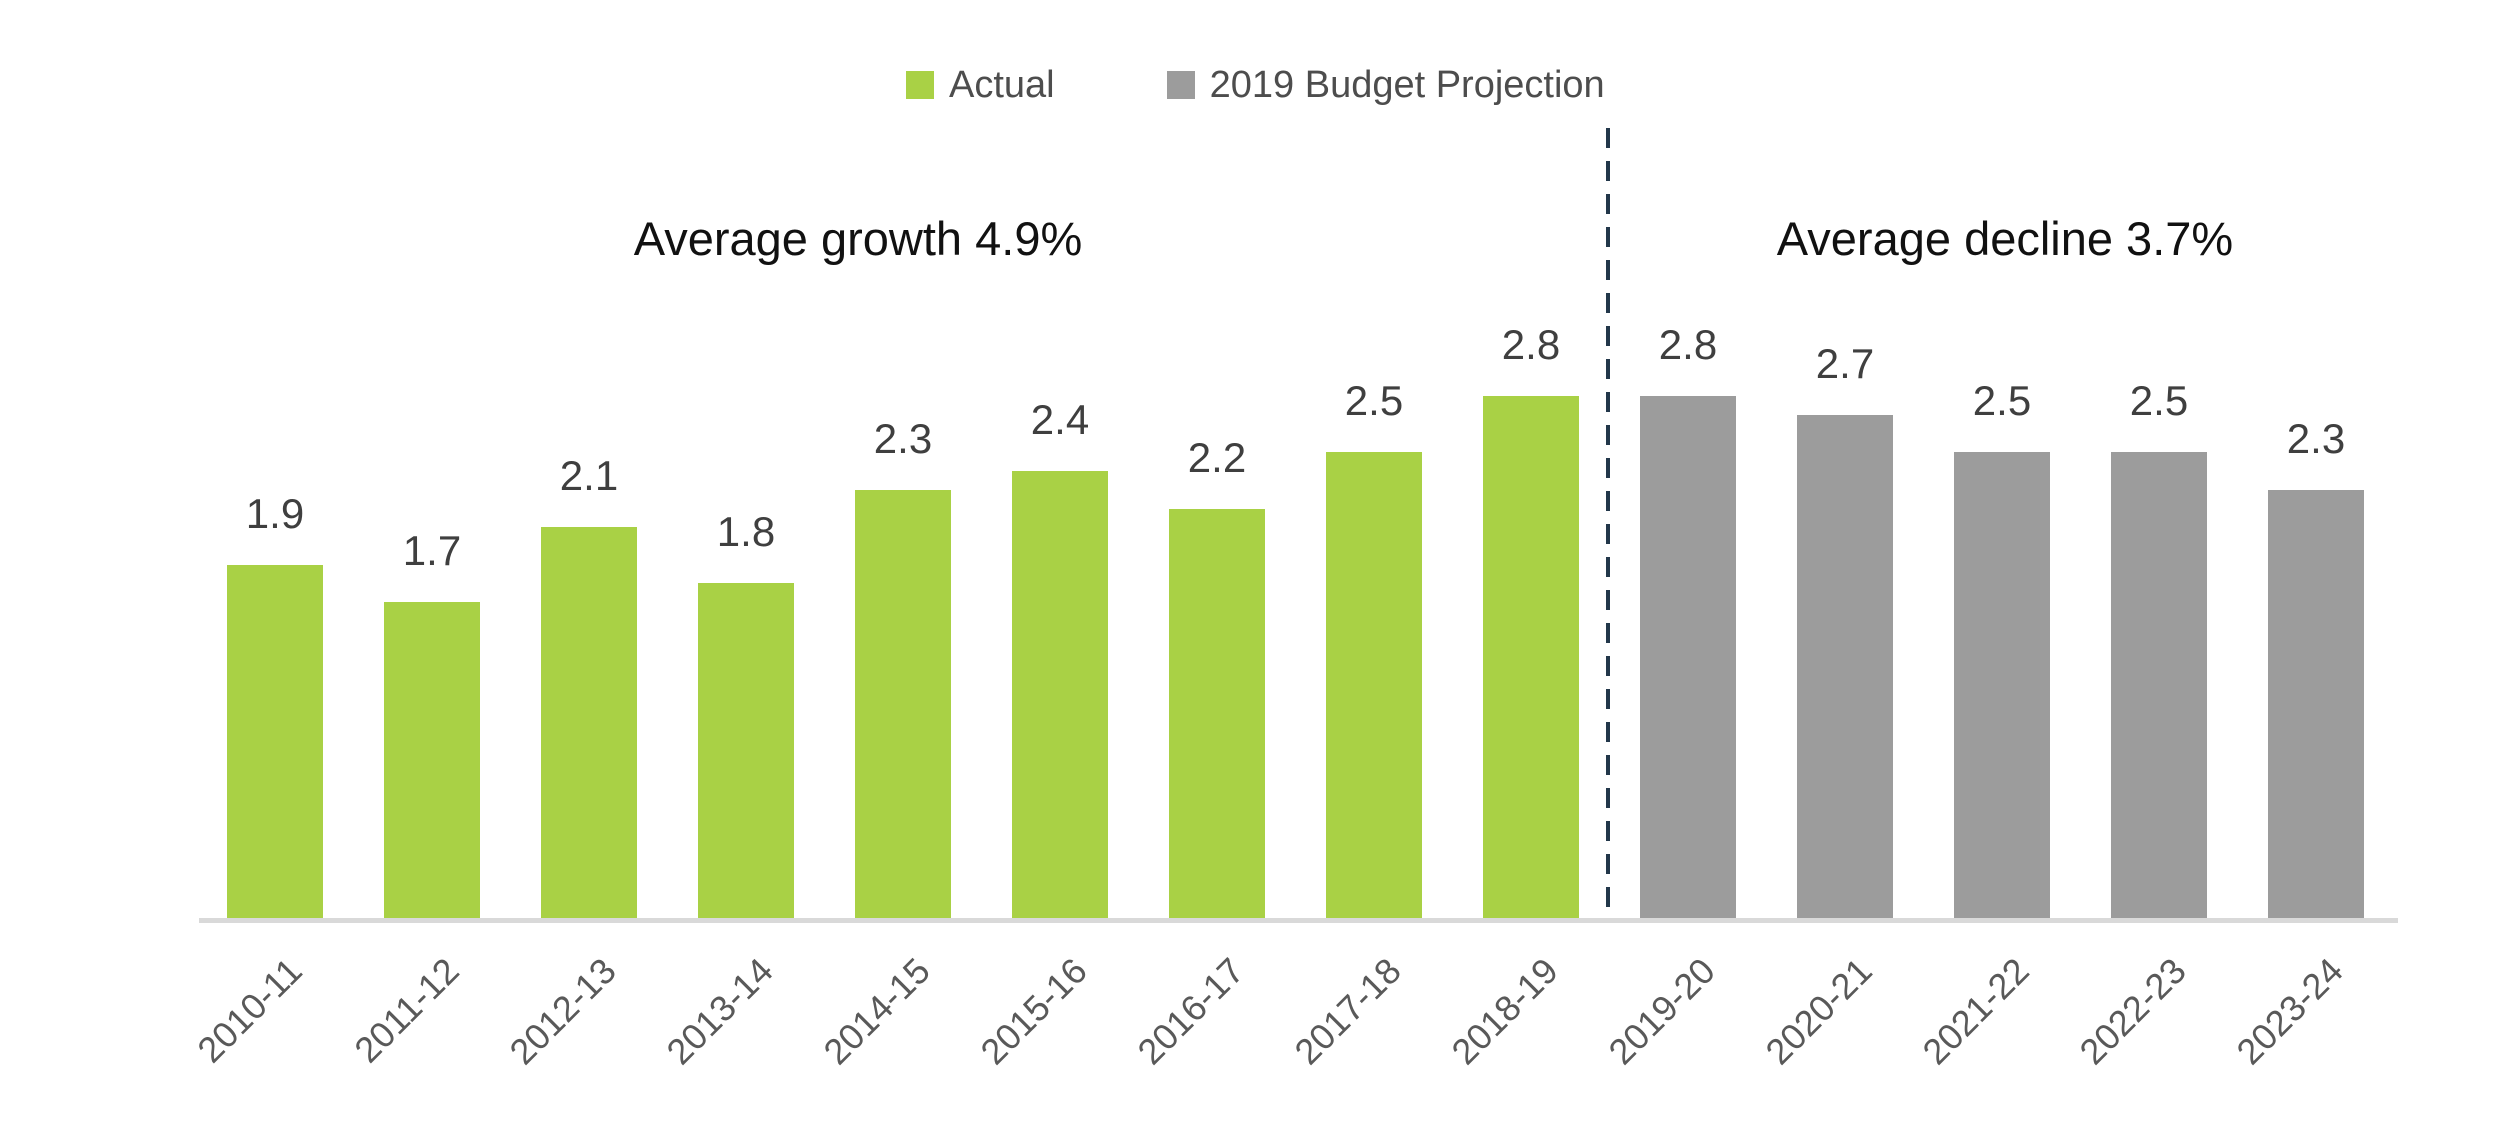 This screenshot has height=1130, width=2520. What do you see at coordinates (1060, 419) in the screenshot?
I see `bar-value-label-2015-16: 2.4` at bounding box center [1060, 419].